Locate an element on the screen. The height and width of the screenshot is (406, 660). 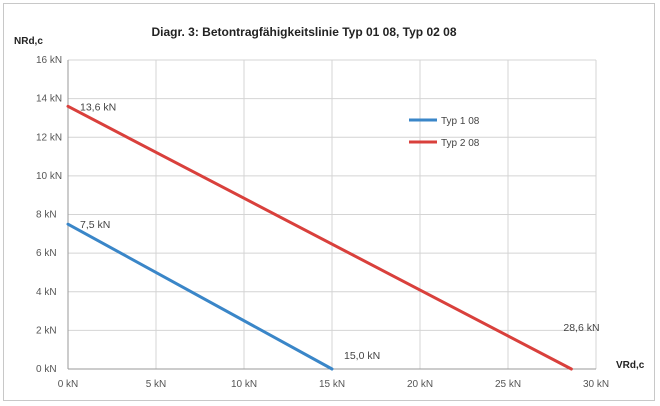
y-tick-label: 14 kN is located at coordinates (49, 99).